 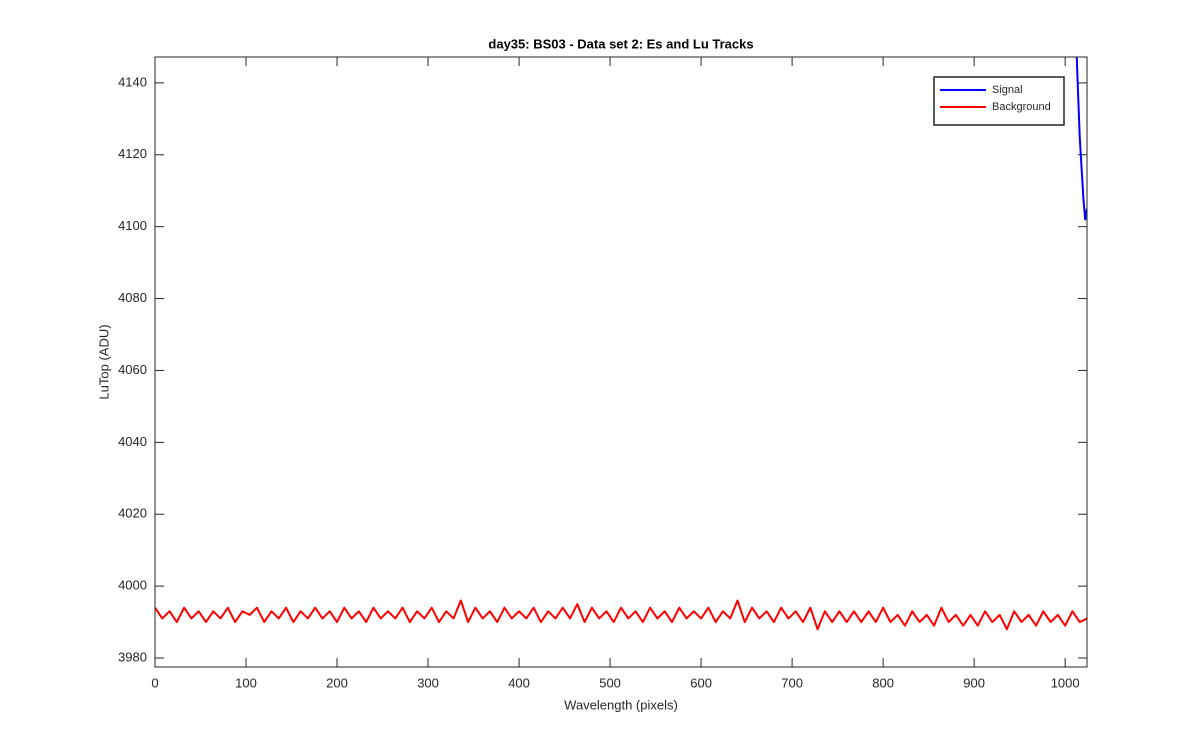 What do you see at coordinates (132, 225) in the screenshot?
I see `y-tick-label: 4100` at bounding box center [132, 225].